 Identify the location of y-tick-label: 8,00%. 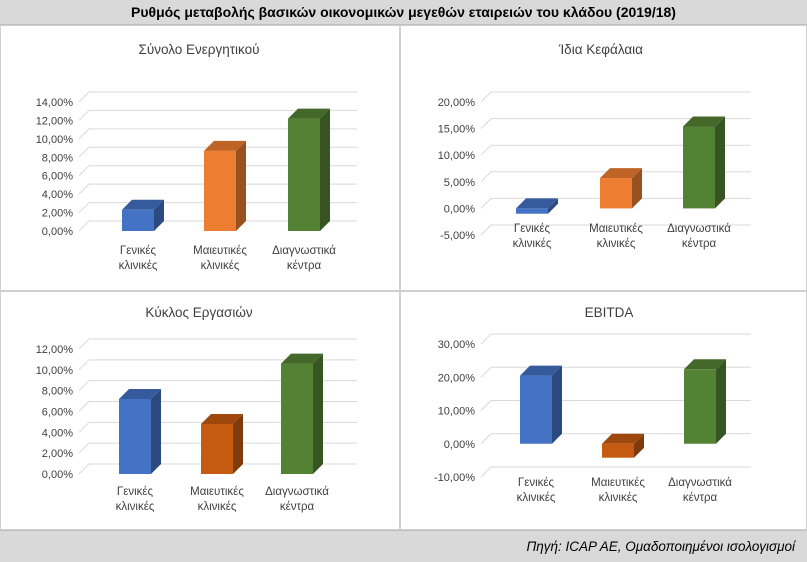
(57, 392).